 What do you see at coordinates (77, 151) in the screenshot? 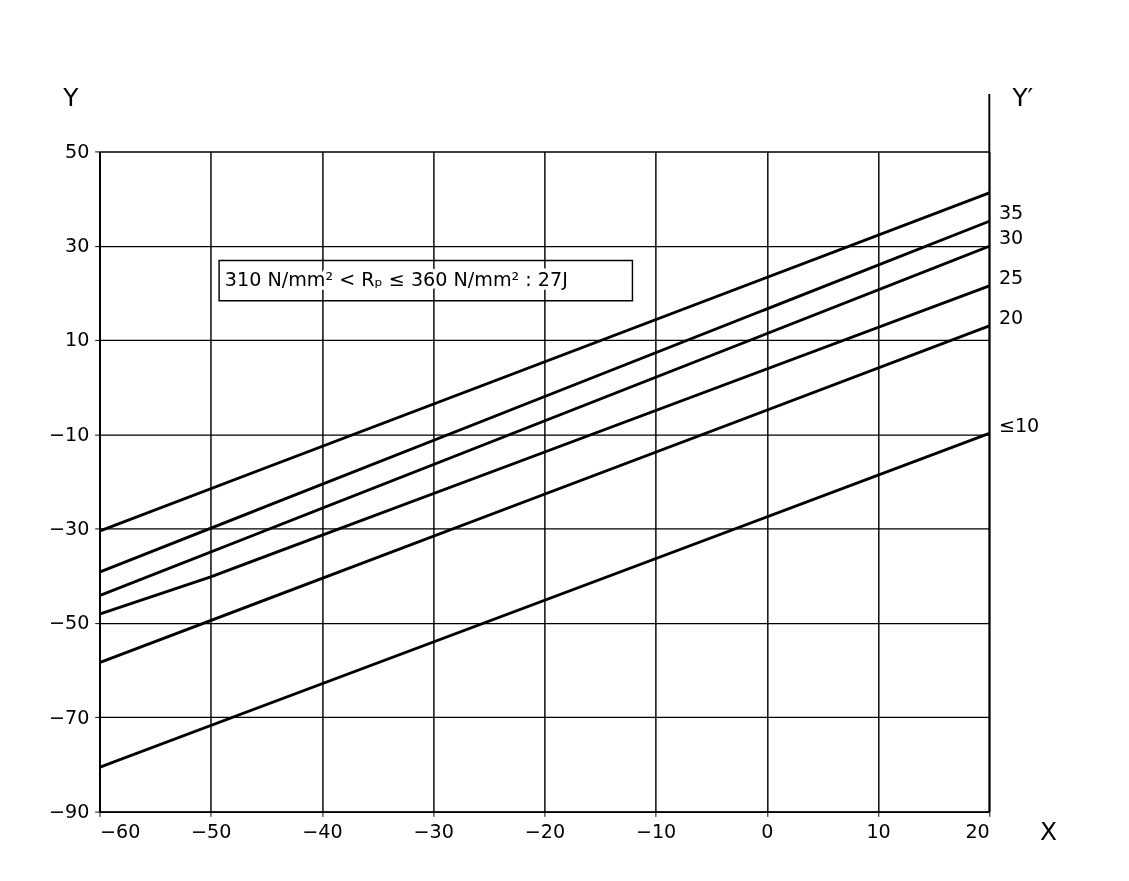
I see `y-tick-label: 50` at bounding box center [77, 151].